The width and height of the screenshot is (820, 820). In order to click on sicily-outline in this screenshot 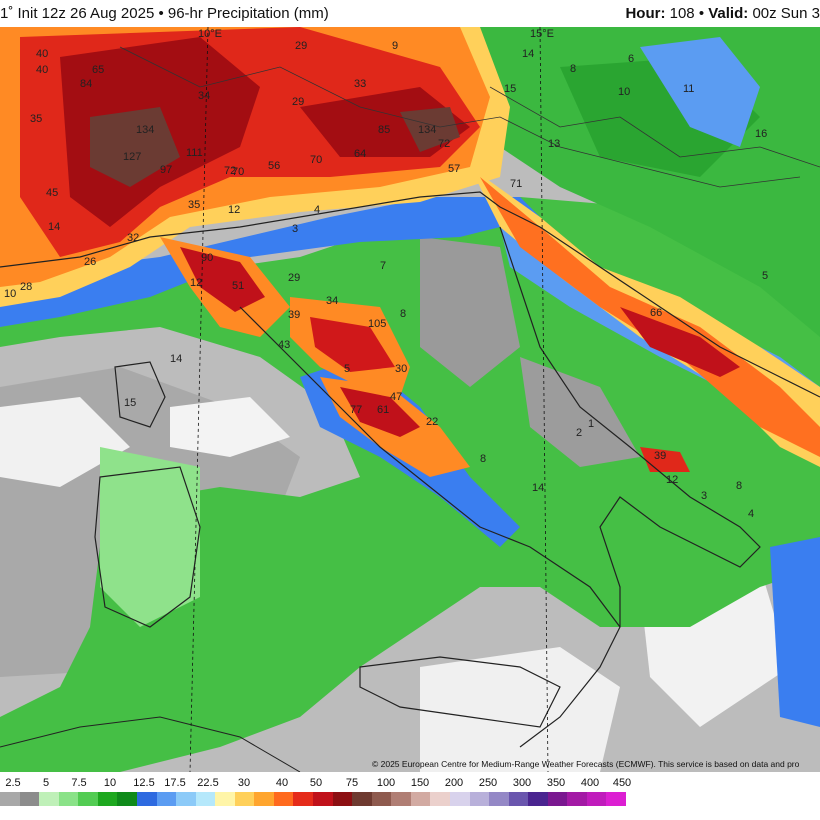, I will do `click(460, 692)`.